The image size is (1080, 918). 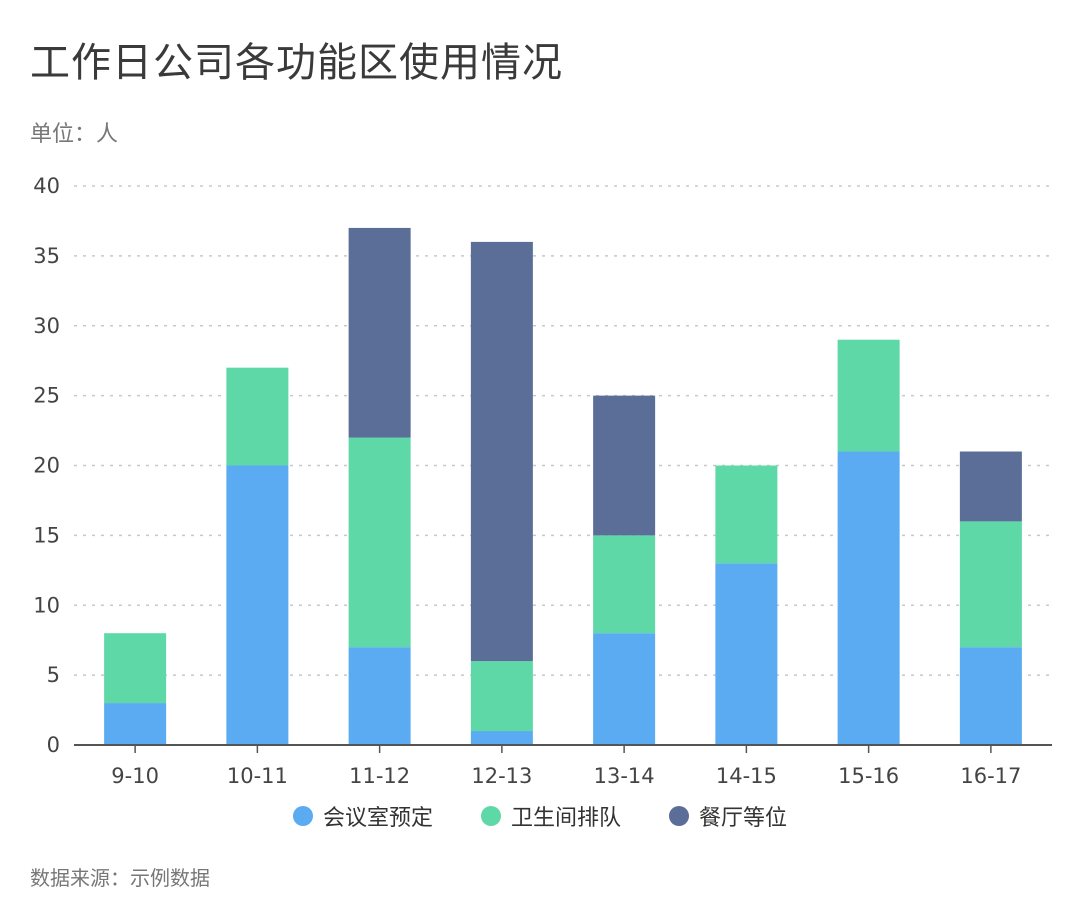 What do you see at coordinates (46, 466) in the screenshot?
I see `y-tick-label: 20` at bounding box center [46, 466].